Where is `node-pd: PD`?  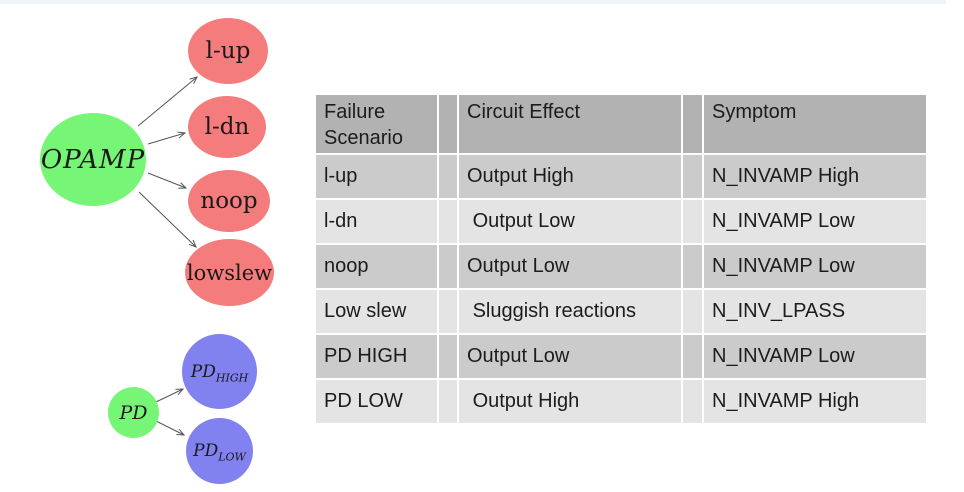
node-pd: PD is located at coordinates (133, 412).